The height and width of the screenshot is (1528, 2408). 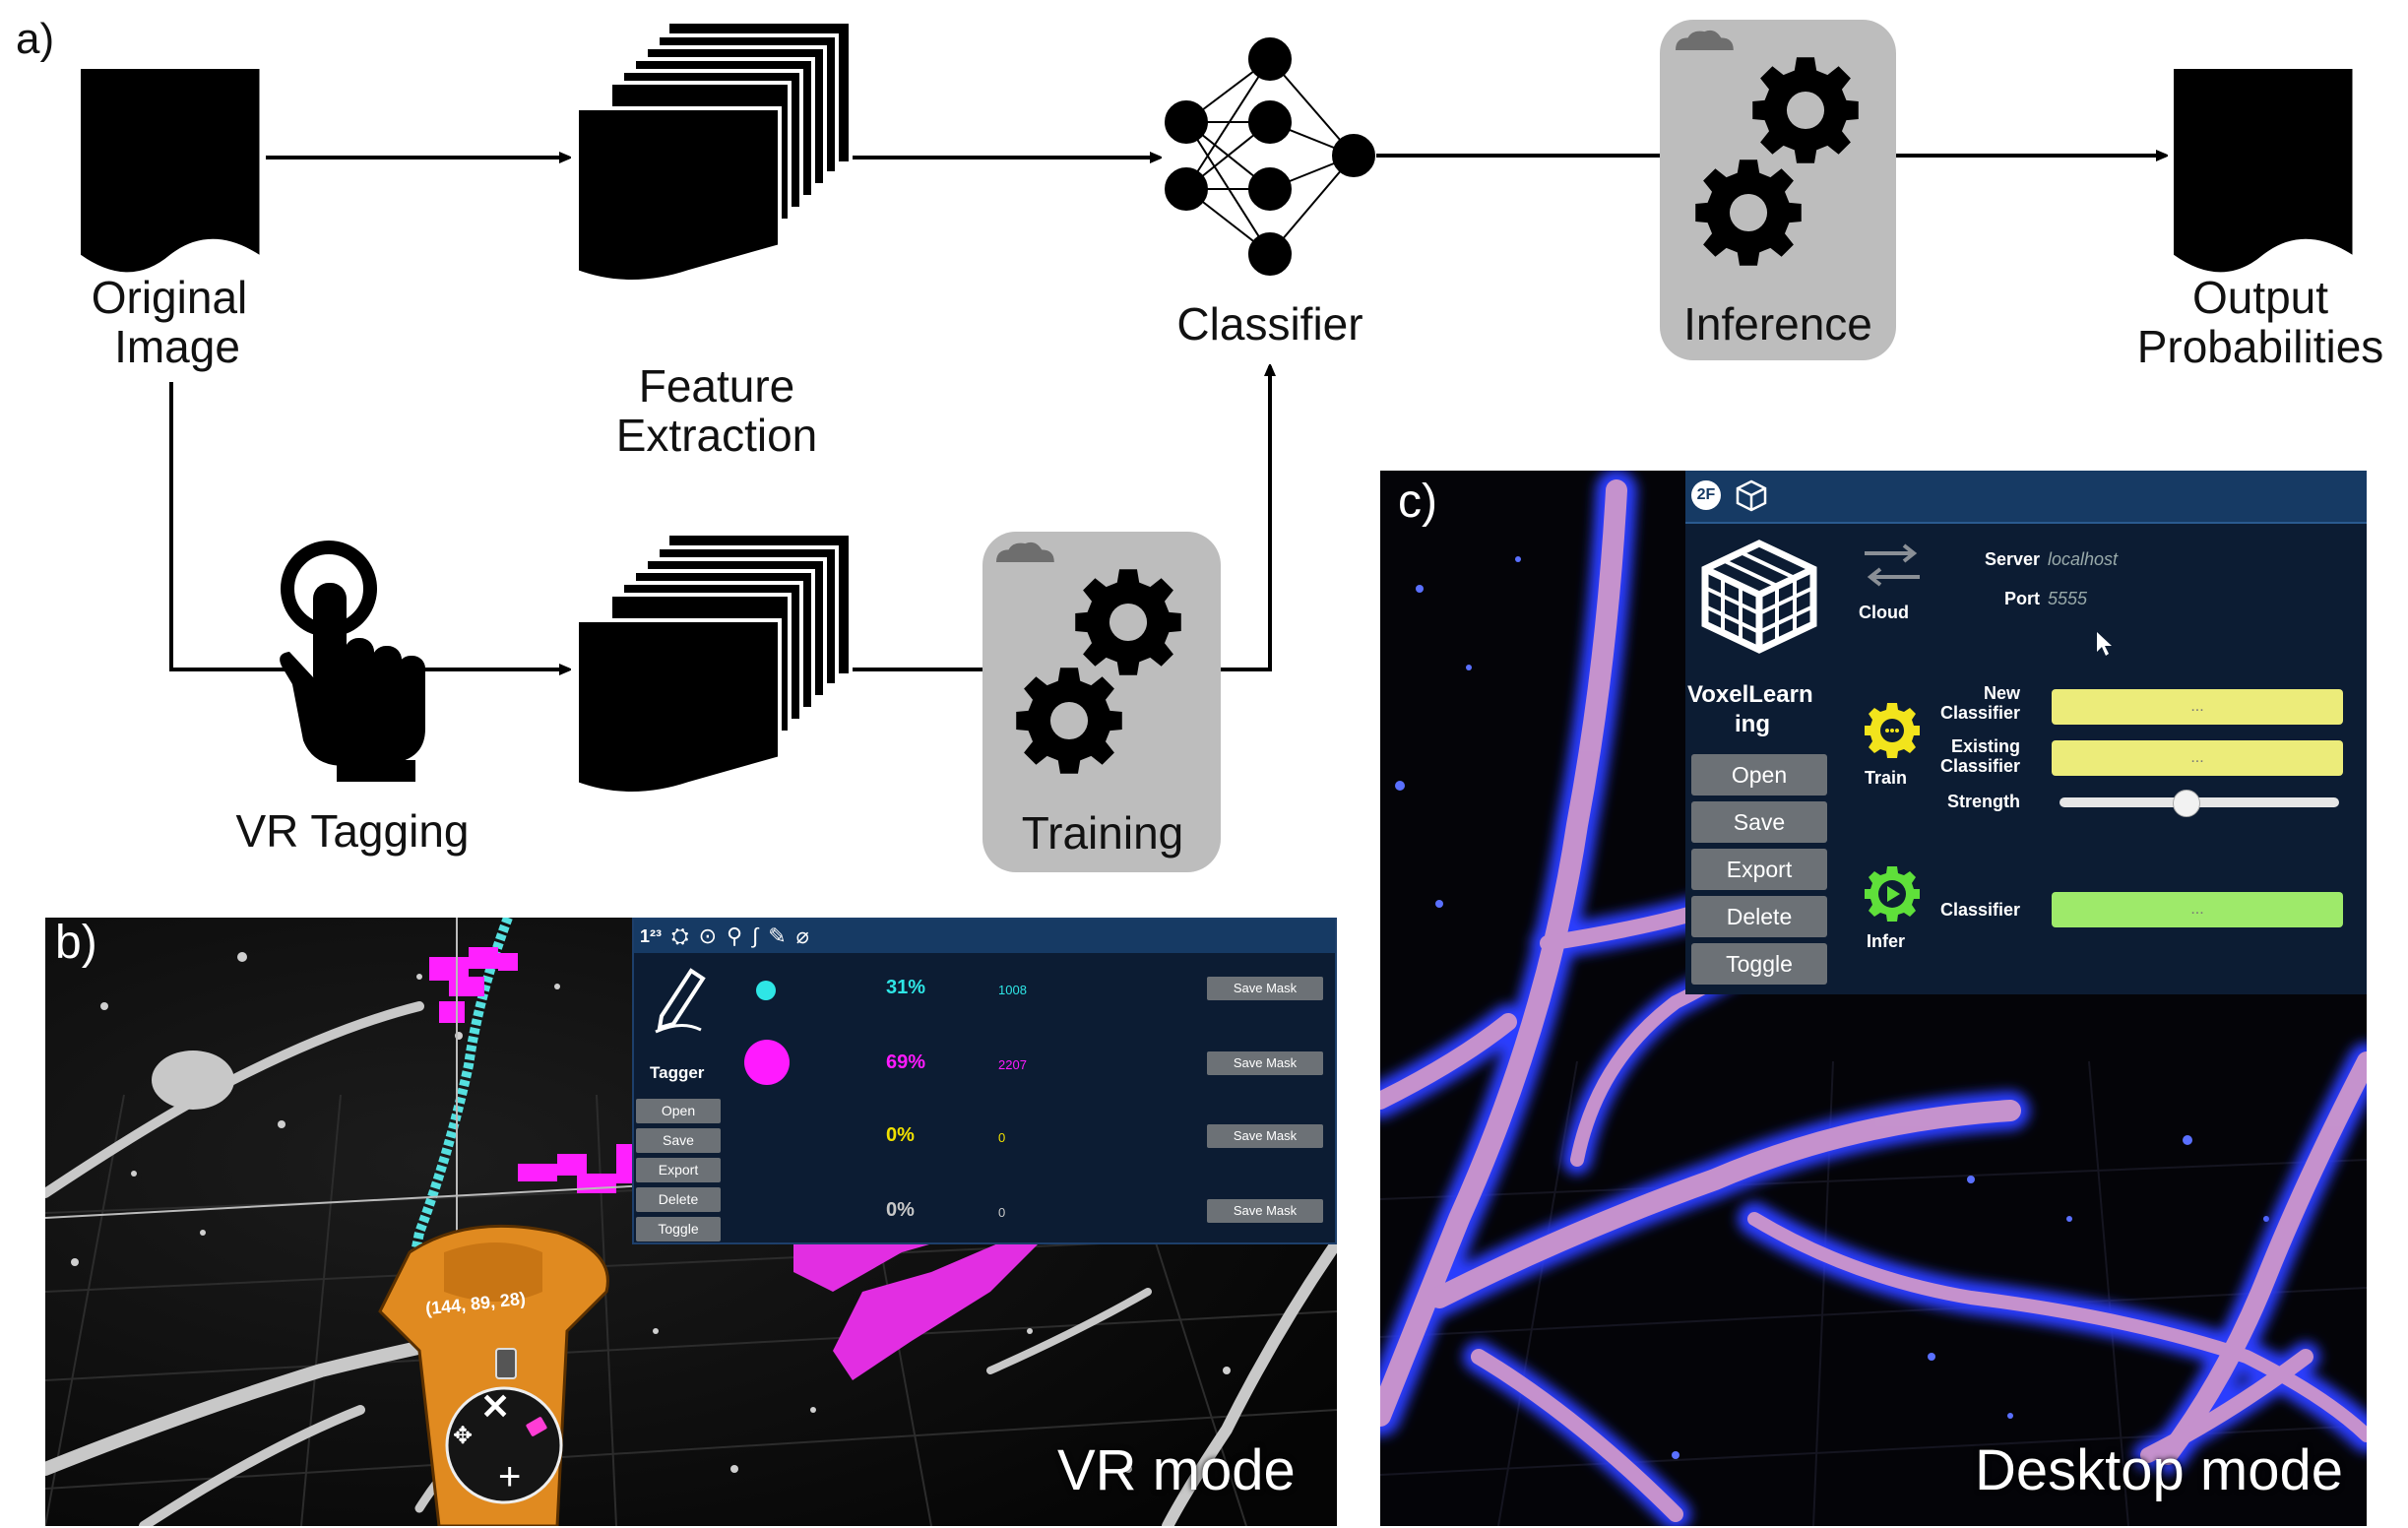 I want to click on vr-toggle-button: Toggle, so click(x=678, y=1230).